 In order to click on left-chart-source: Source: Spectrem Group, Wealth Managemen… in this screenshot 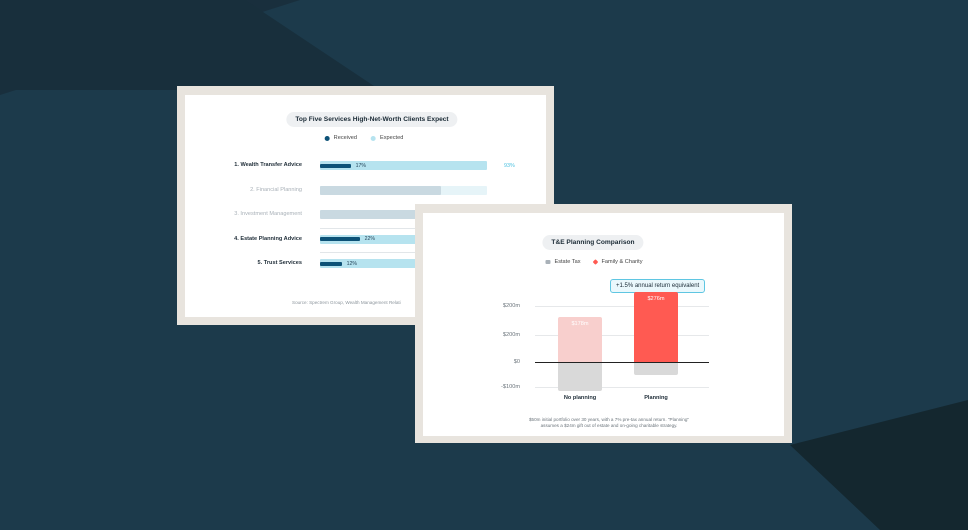, I will do `click(346, 302)`.